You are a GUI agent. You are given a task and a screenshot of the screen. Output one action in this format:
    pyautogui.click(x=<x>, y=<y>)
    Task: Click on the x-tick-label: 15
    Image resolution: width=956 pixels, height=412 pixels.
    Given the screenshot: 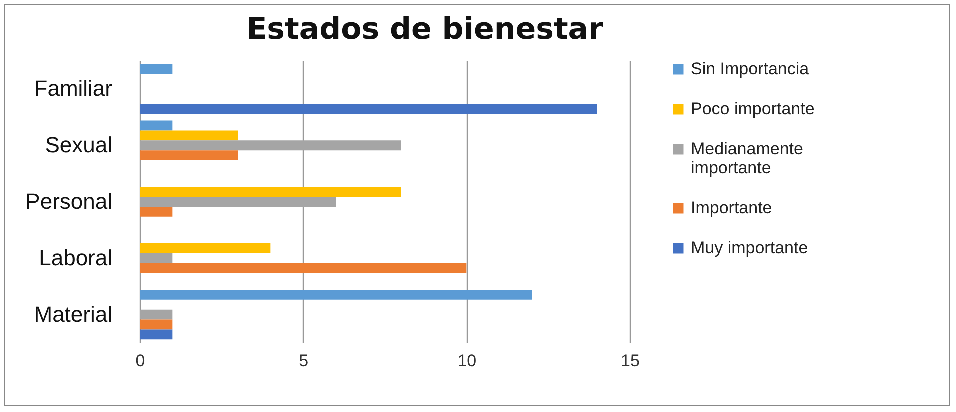 What is the action you would take?
    pyautogui.click(x=630, y=361)
    